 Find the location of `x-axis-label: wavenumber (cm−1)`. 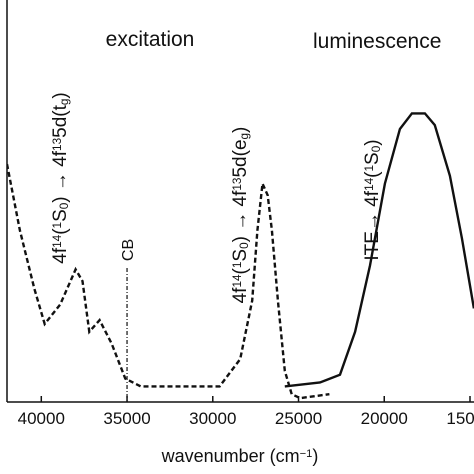

x-axis-label: wavenumber (cm−1) is located at coordinates (240, 456).